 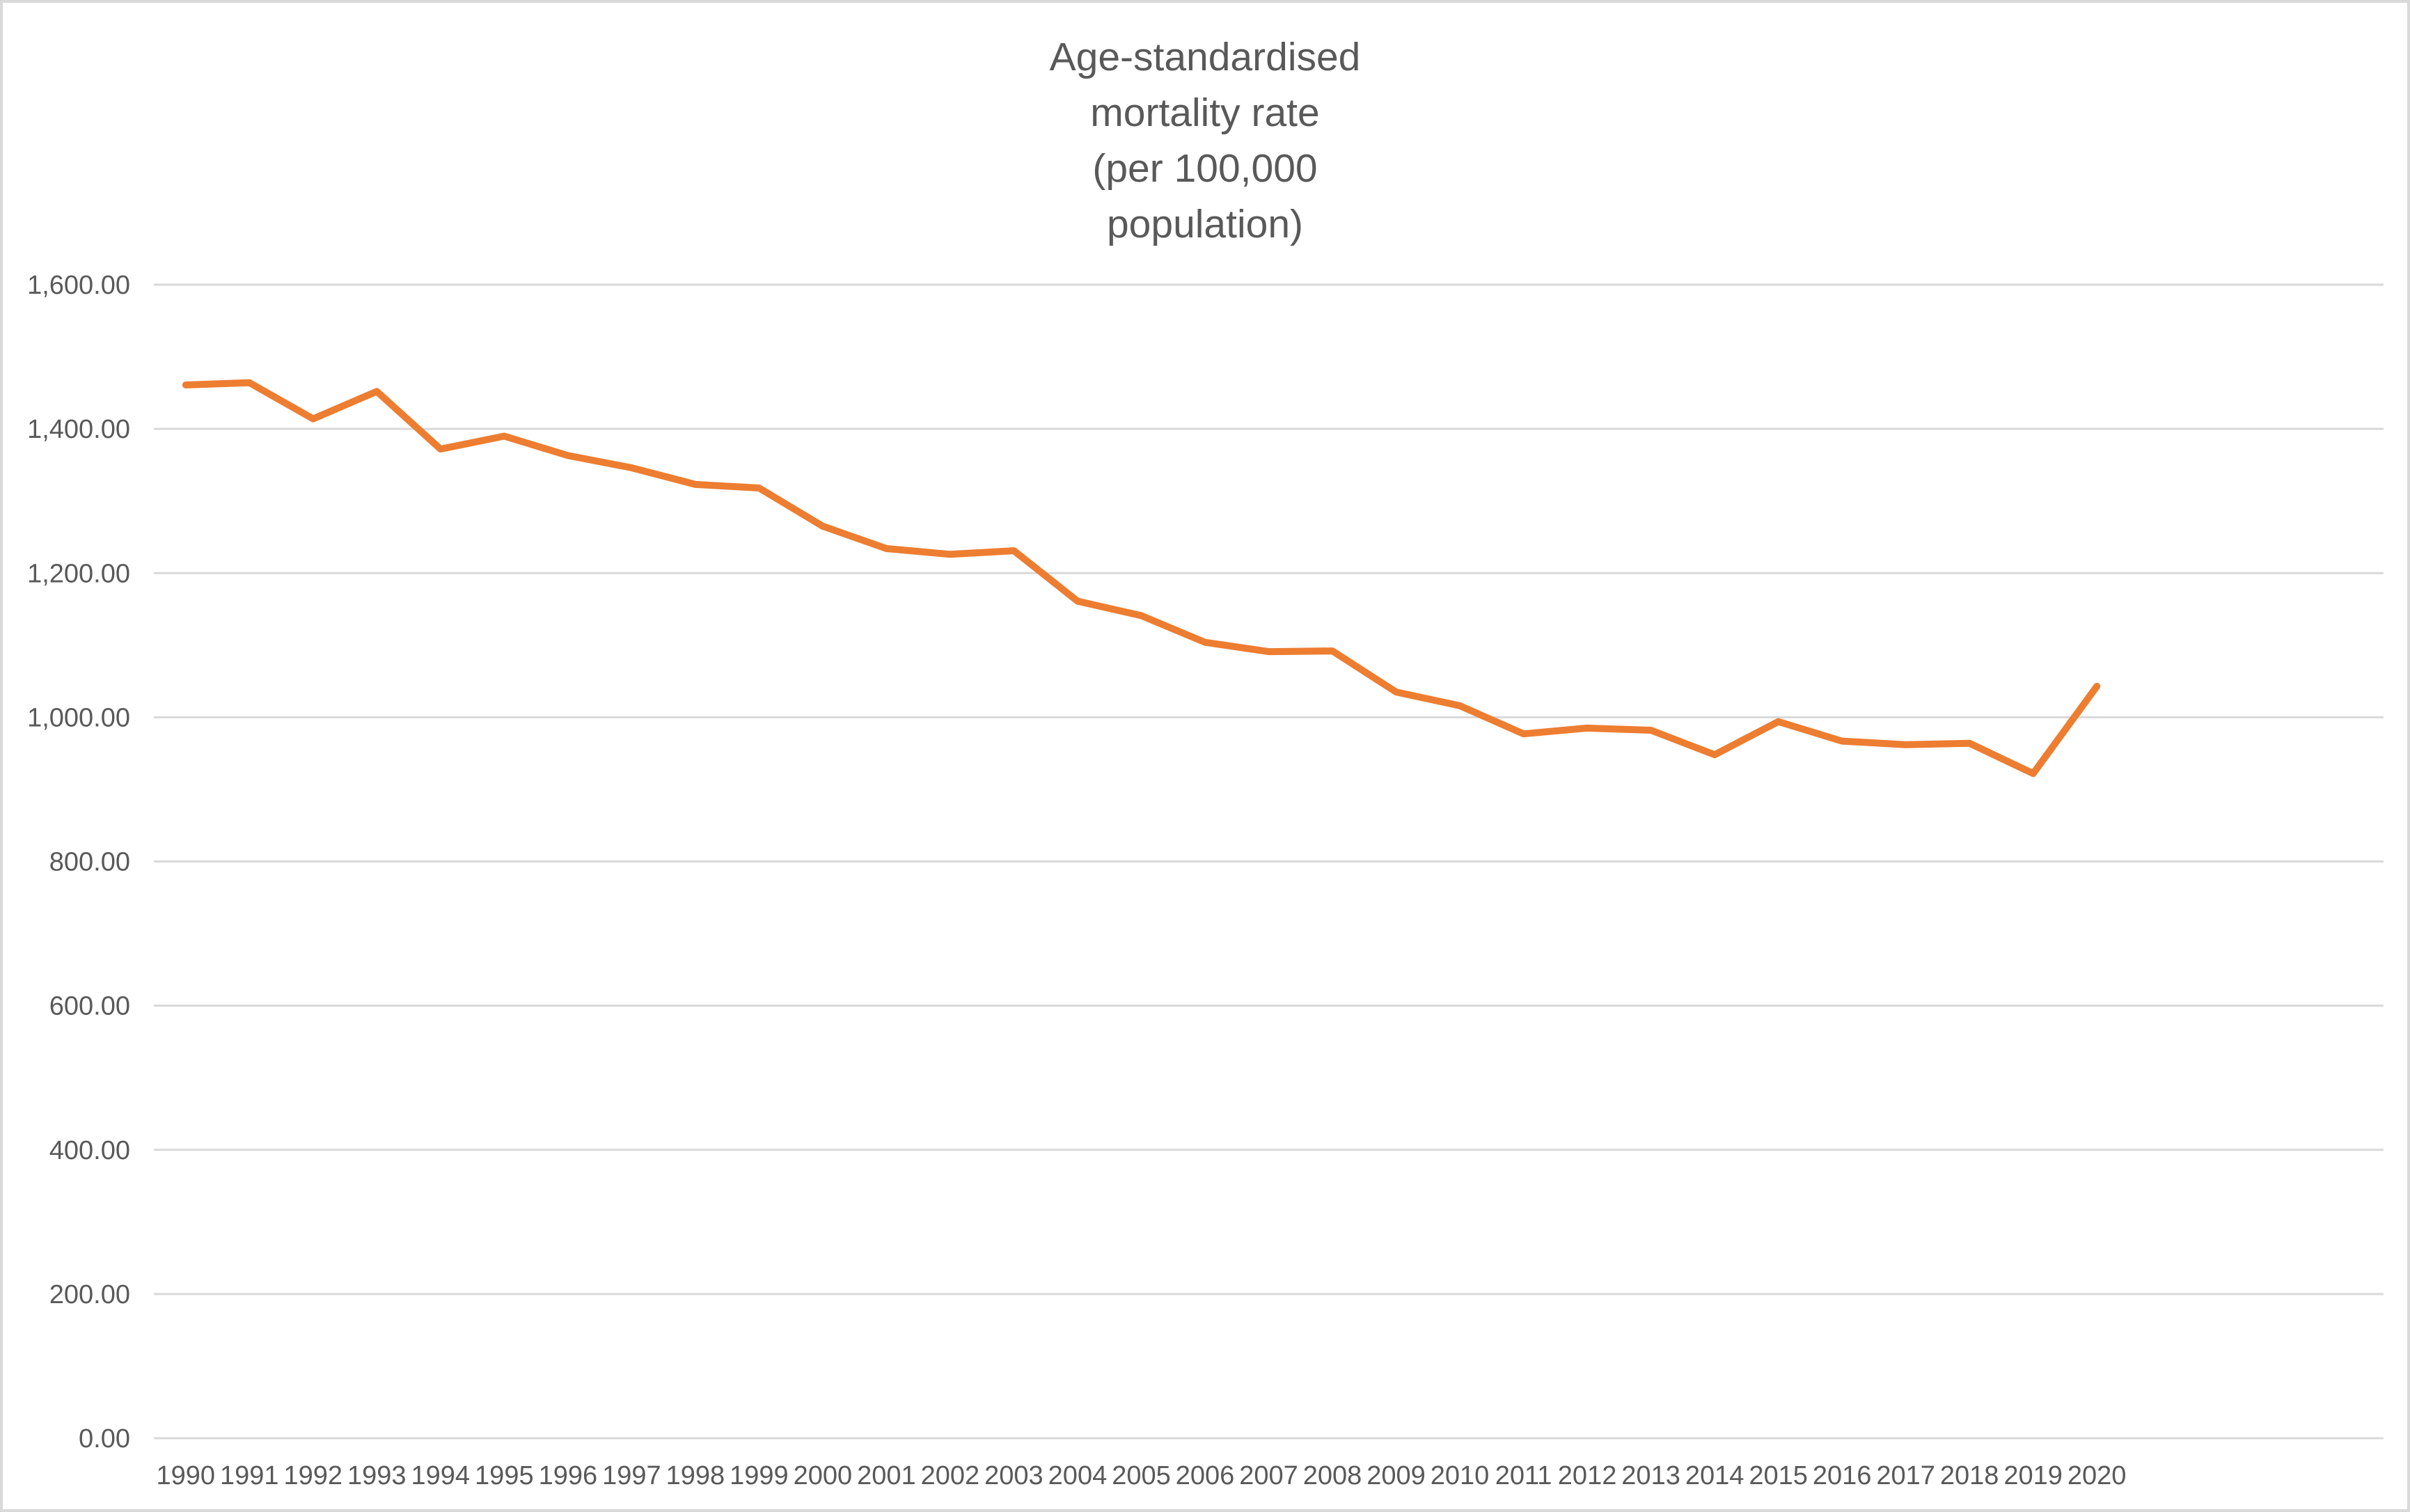 What do you see at coordinates (1205, 112) in the screenshot?
I see `chart-title-line: mortality rate` at bounding box center [1205, 112].